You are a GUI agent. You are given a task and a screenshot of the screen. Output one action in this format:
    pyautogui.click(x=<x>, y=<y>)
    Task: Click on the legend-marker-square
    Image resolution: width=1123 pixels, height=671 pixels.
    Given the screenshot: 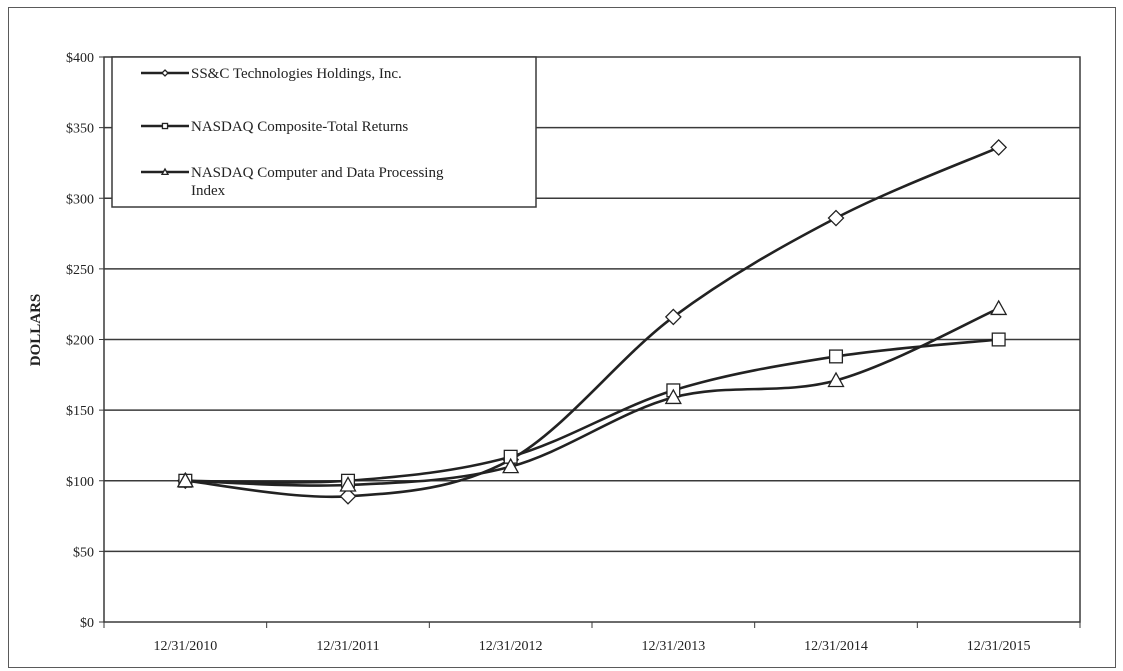 What is the action you would take?
    pyautogui.click(x=165, y=126)
    